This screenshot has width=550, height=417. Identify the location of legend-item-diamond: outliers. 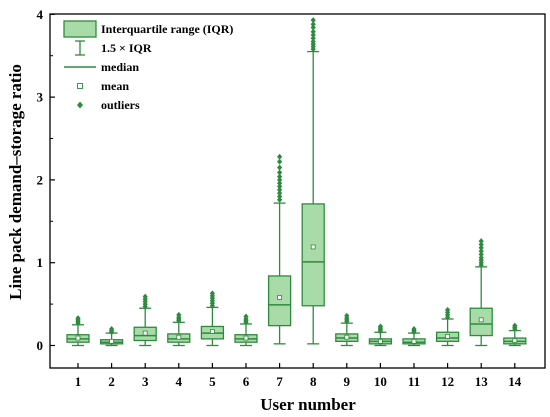
(108, 105).